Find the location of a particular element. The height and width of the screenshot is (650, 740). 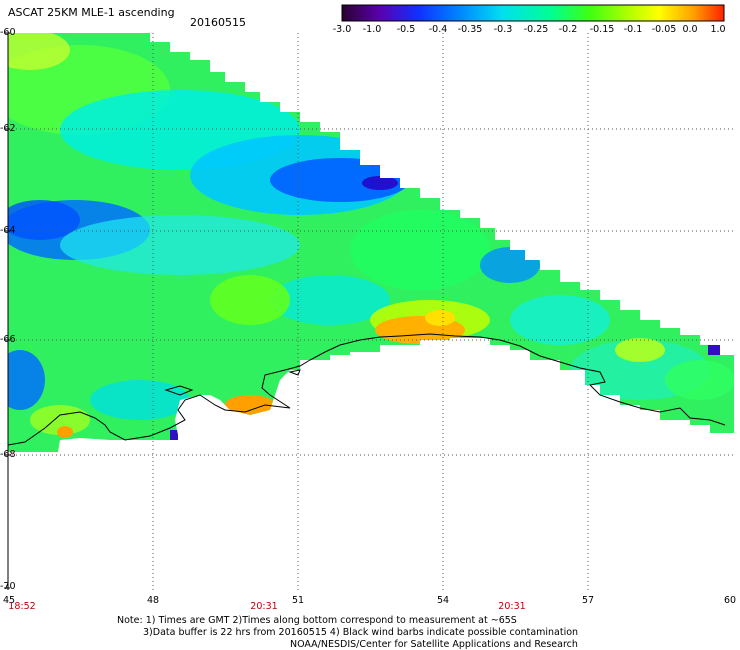

longitude-label: 51 is located at coordinates (298, 600).